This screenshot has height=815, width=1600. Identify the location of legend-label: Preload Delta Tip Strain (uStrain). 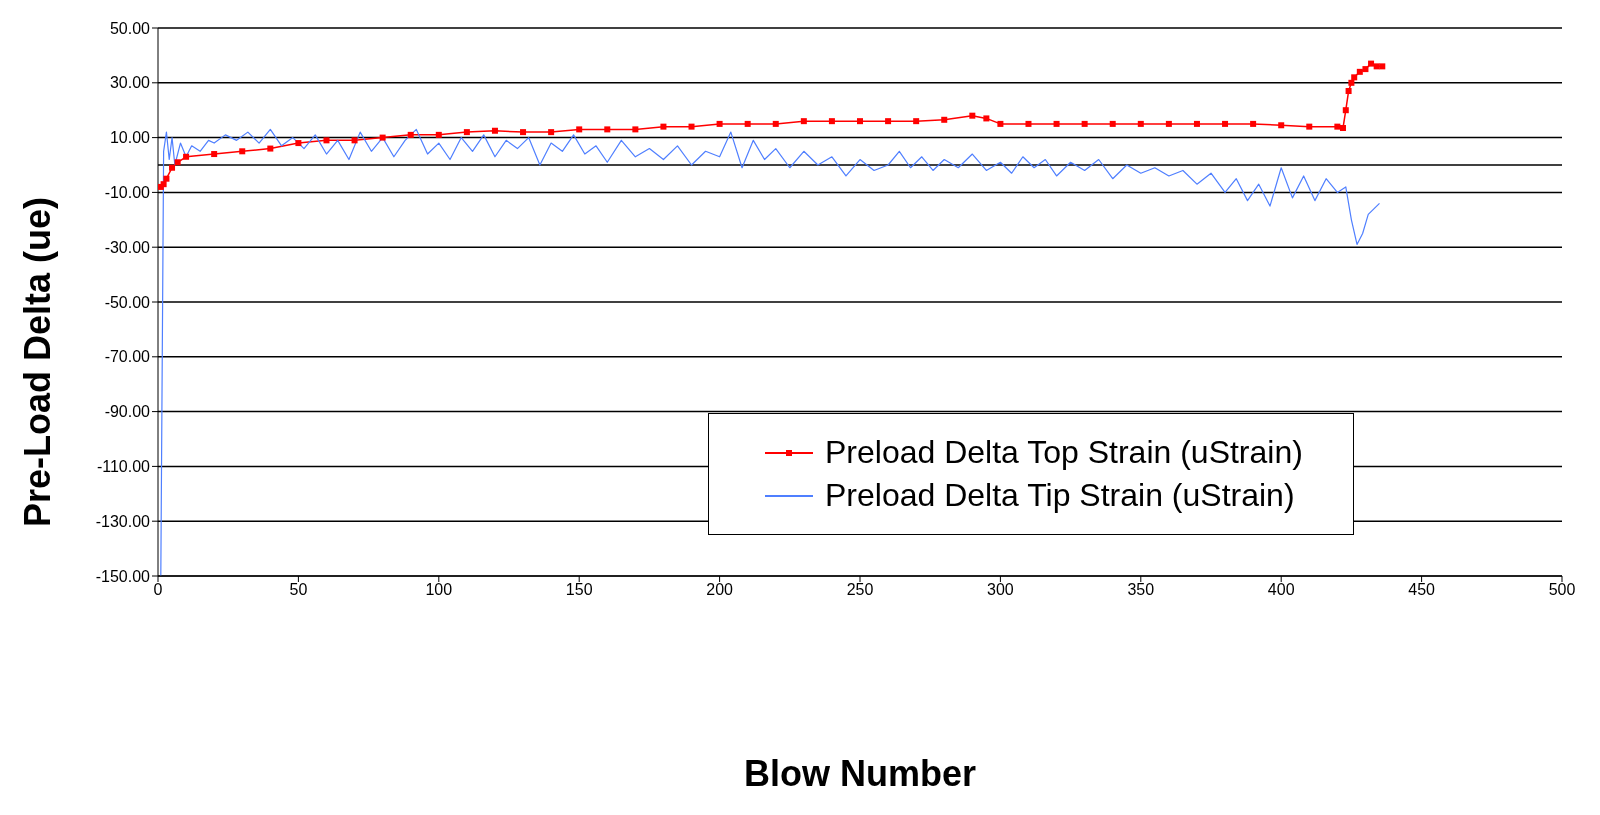
(1060, 495).